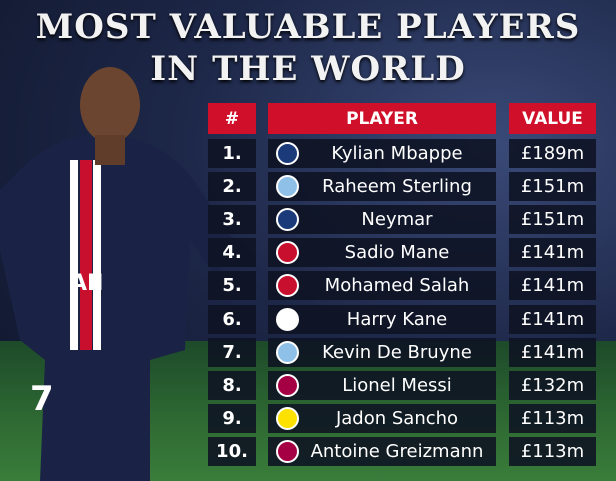  I want to click on value-cell-text: £132m, so click(552, 385).